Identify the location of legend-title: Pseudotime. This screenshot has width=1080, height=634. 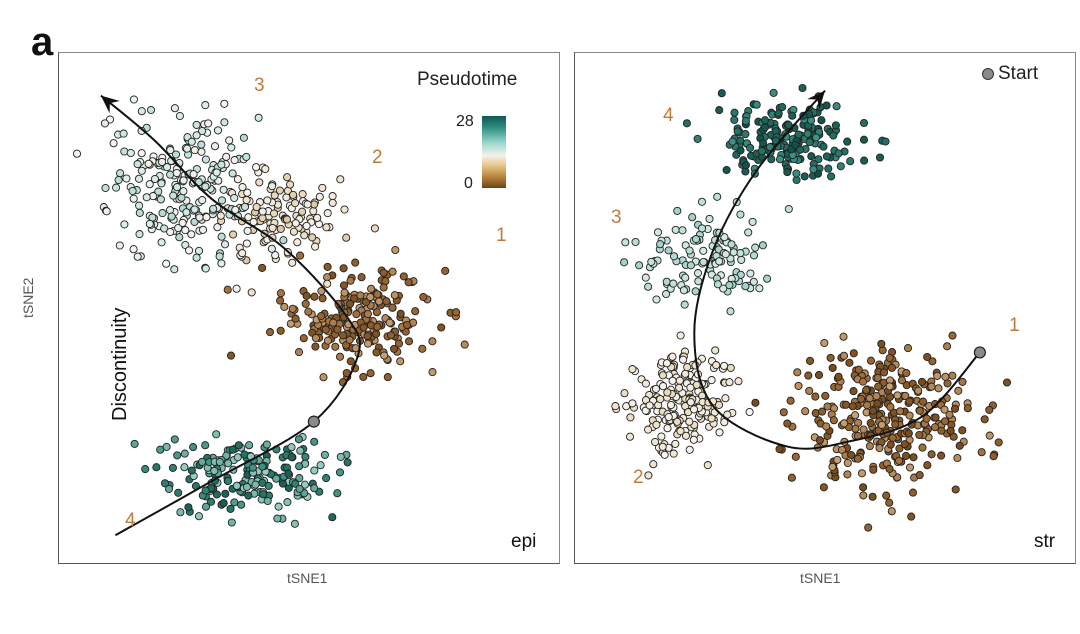
(467, 79).